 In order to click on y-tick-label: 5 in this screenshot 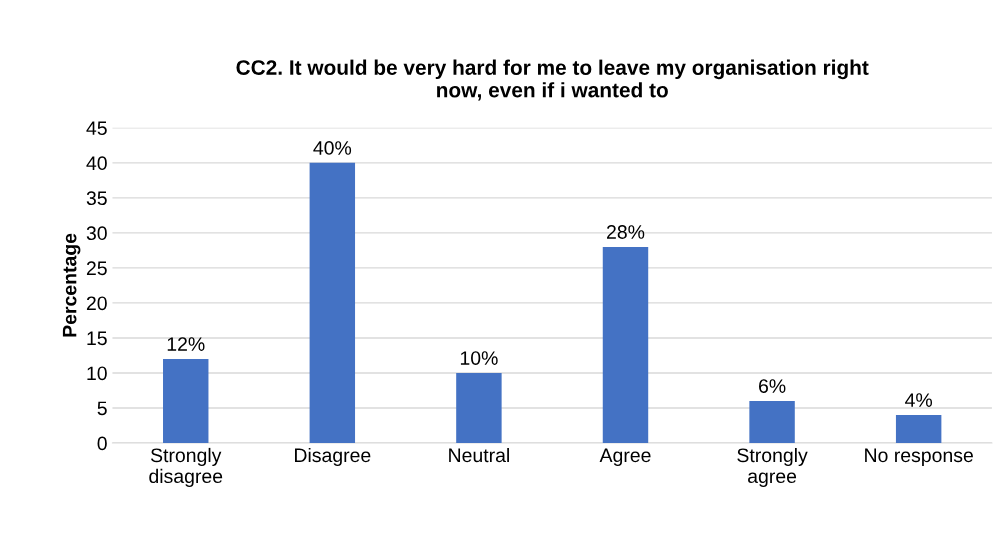, I will do `click(102, 408)`.